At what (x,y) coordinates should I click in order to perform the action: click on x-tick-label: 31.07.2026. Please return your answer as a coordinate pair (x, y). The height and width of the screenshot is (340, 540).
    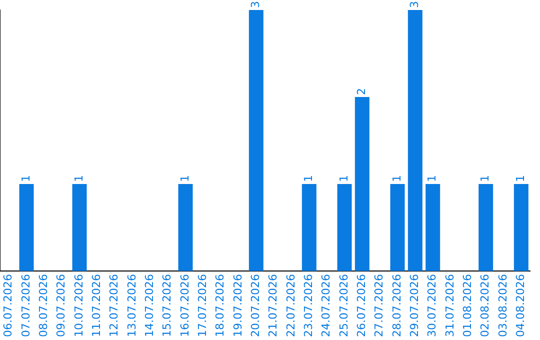
    Looking at the image, I should click on (449, 306).